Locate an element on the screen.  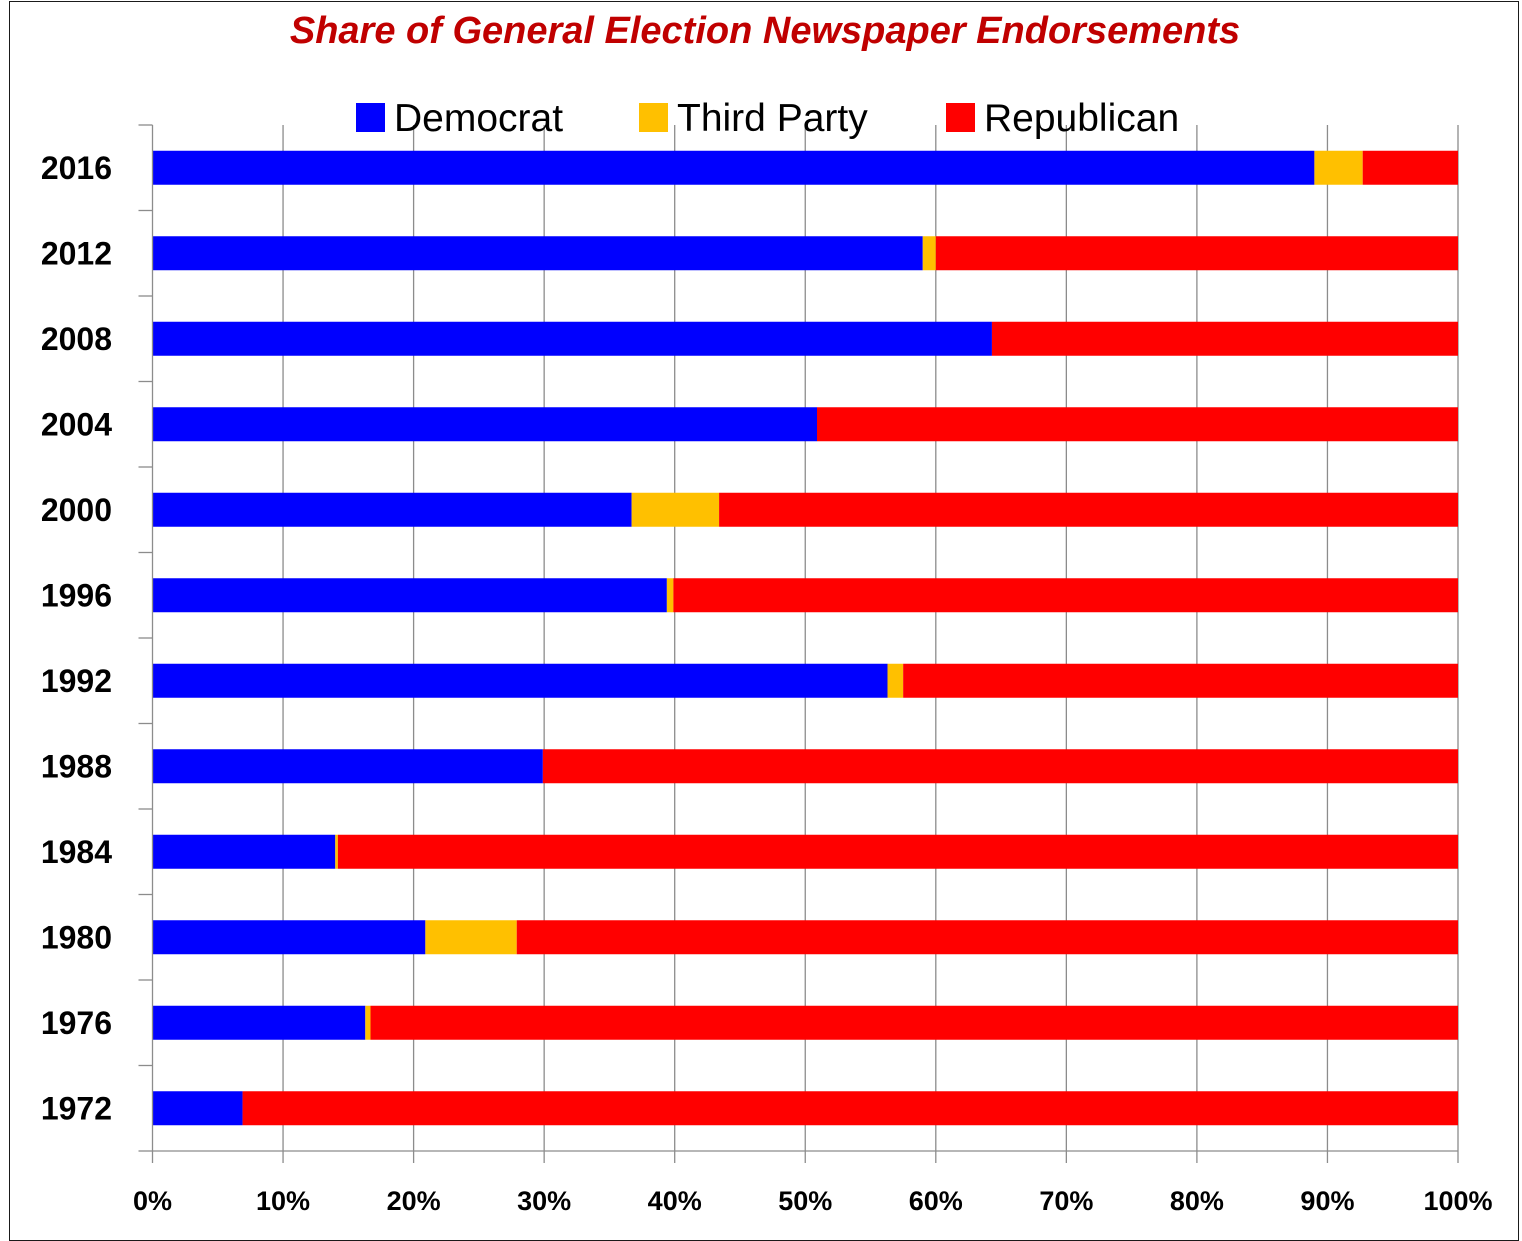
y-category-label: 1980 is located at coordinates (76, 937).